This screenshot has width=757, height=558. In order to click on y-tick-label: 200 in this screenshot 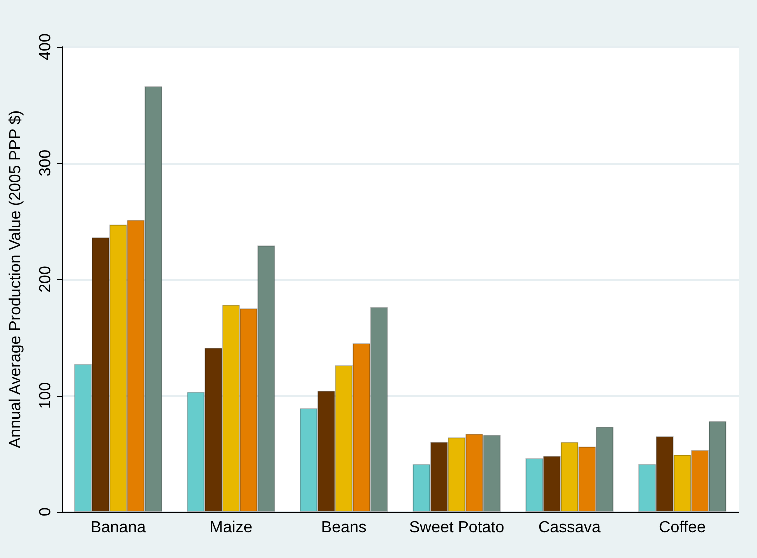, I will do `click(46, 279)`.